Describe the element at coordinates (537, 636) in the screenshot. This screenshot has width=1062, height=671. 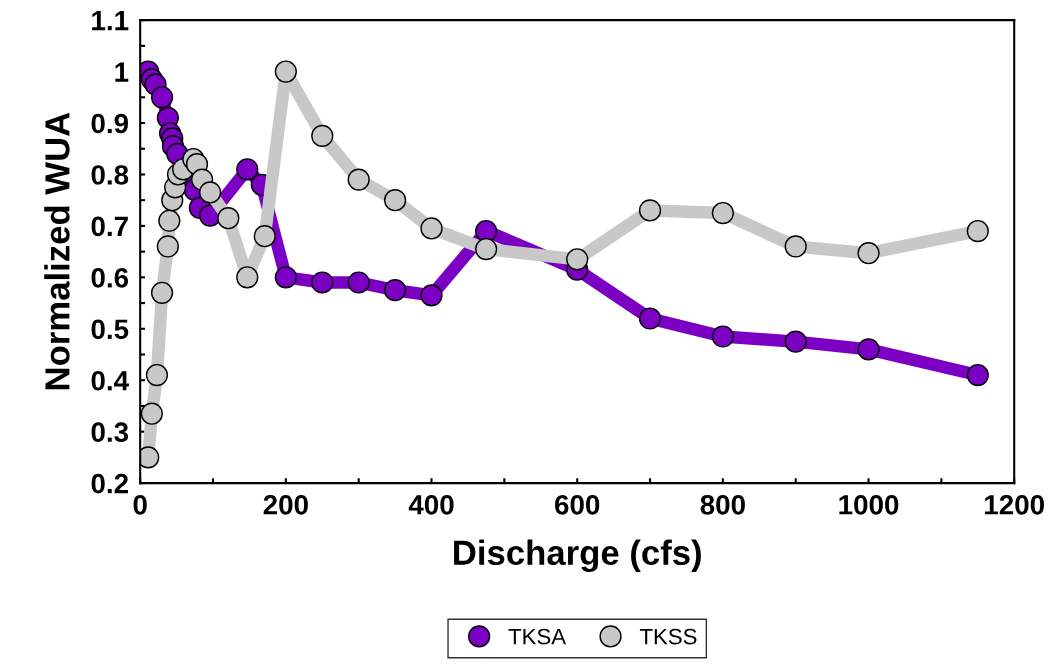
I see `legend-label: TKSA` at that location.